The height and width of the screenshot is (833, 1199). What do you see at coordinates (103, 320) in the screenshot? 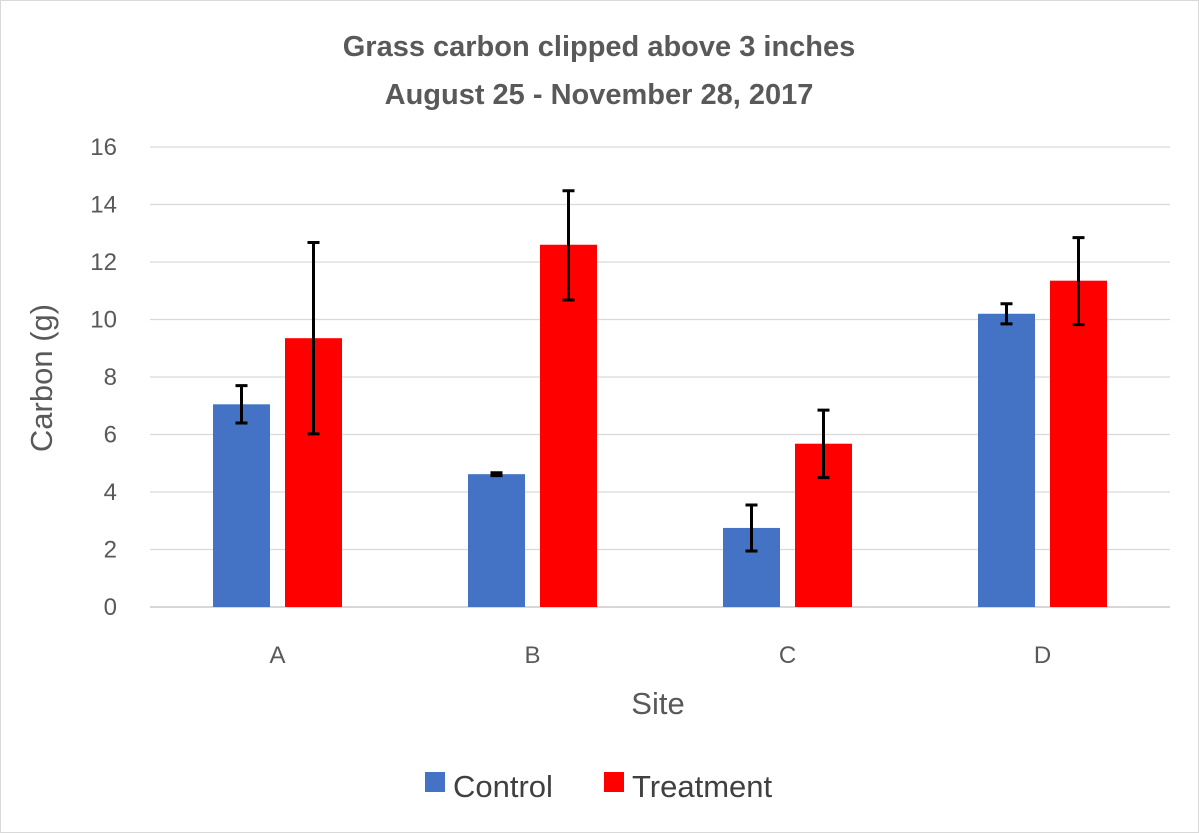
I see `y-tick-label: 10` at bounding box center [103, 320].